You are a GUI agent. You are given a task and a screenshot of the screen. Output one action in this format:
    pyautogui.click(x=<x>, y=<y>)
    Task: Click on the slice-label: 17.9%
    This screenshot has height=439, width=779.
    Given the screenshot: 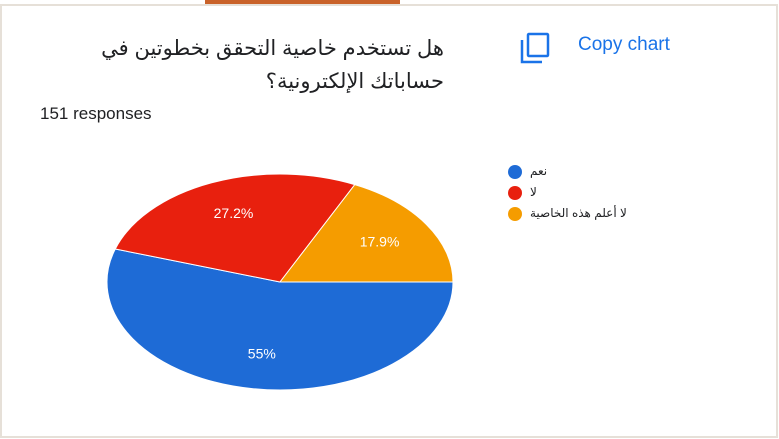 What is the action you would take?
    pyautogui.click(x=380, y=242)
    